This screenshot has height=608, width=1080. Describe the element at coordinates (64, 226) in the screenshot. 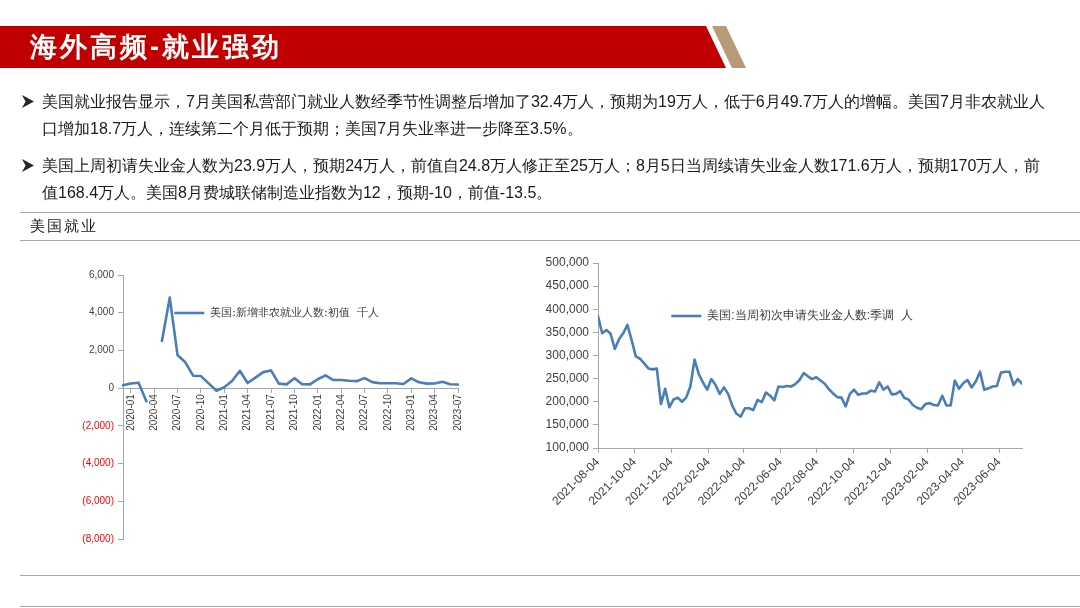

I see `text: 美国就业` at that location.